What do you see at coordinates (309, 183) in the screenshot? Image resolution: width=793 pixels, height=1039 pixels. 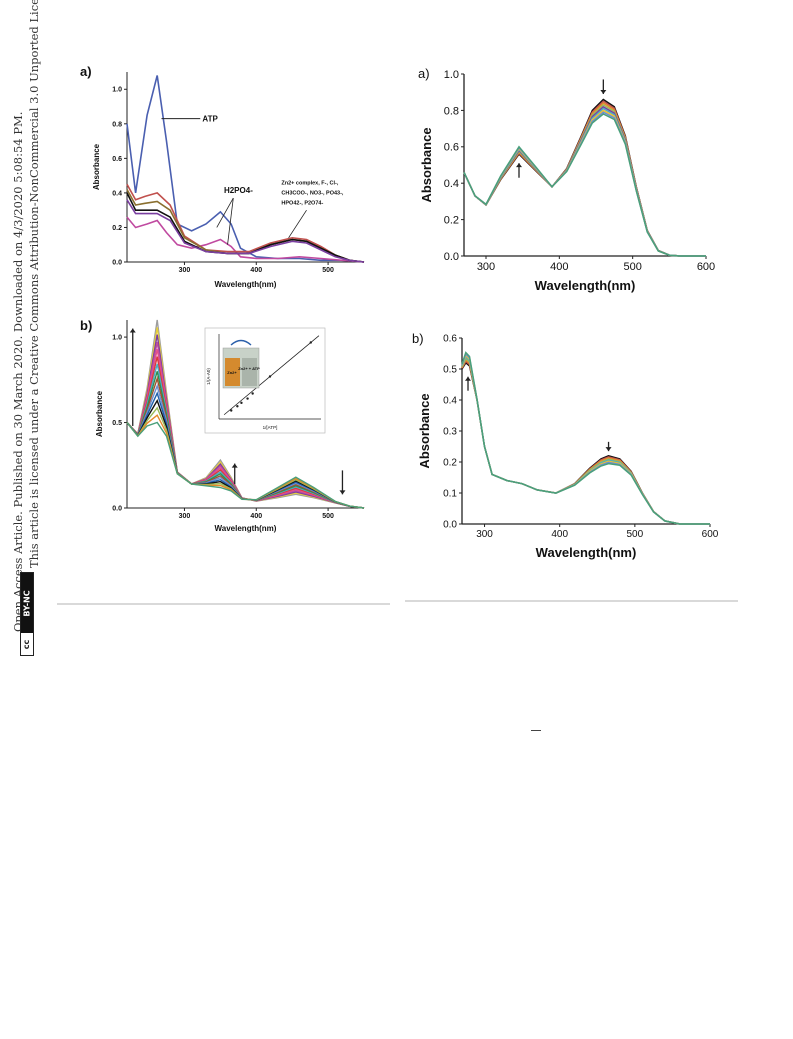 I see `annotation-anion-list: Zn2+ complex, F-, Cl-,` at bounding box center [309, 183].